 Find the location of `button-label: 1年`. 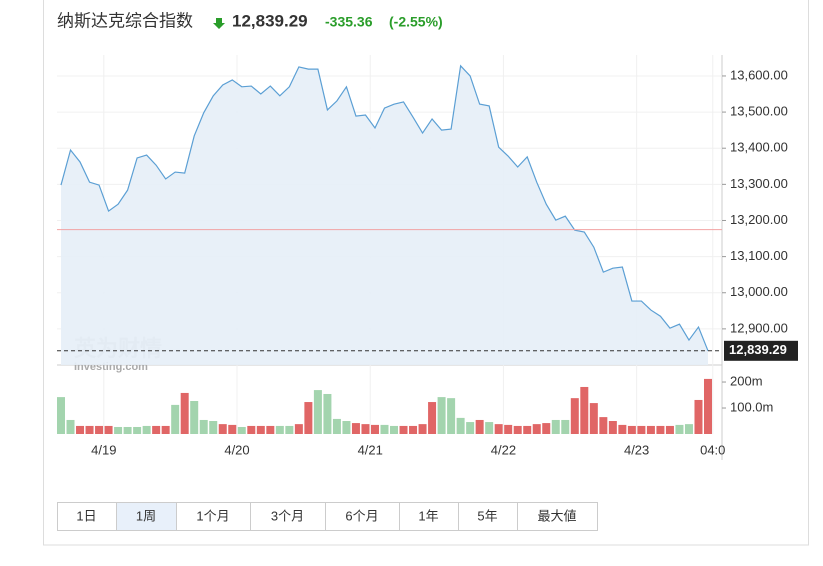

button-label: 1年 is located at coordinates (428, 515).